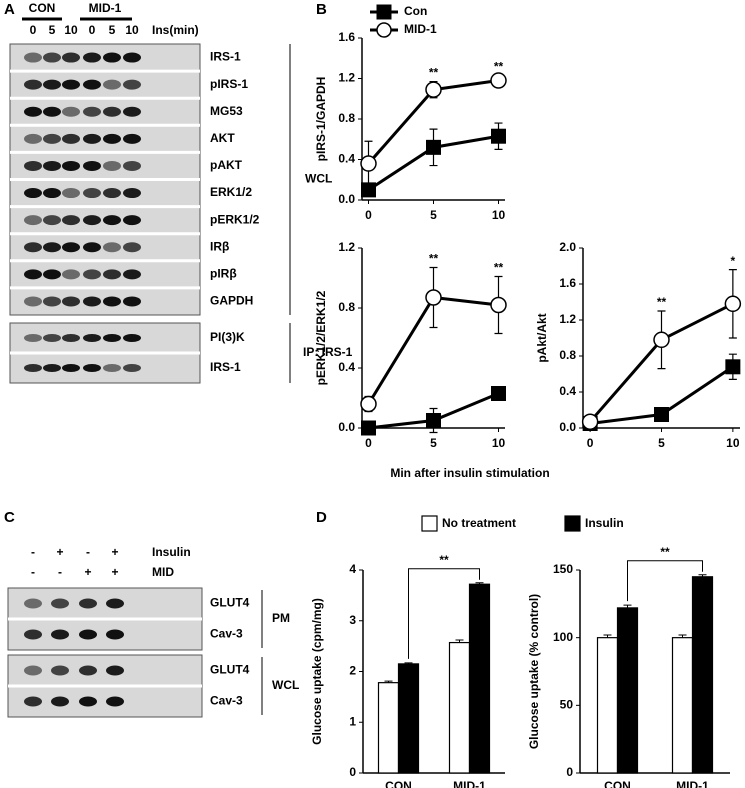 Image resolution: width=745 pixels, height=788 pixels. I want to click on band-label: Cav-3, so click(226, 701).